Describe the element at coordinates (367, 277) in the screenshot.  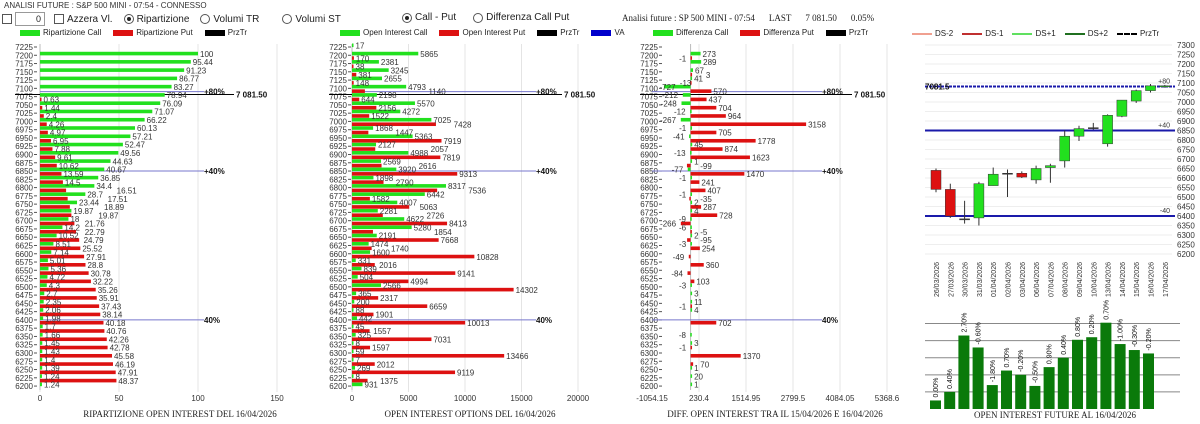
I see `bar-value-label: 504` at that location.